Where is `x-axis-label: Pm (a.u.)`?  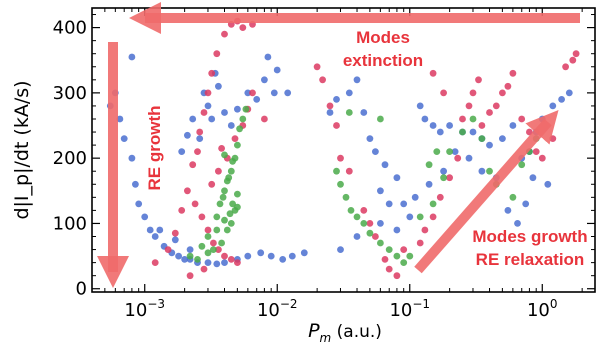 x-axis-label: Pm (a.u.) is located at coordinates (345, 332).